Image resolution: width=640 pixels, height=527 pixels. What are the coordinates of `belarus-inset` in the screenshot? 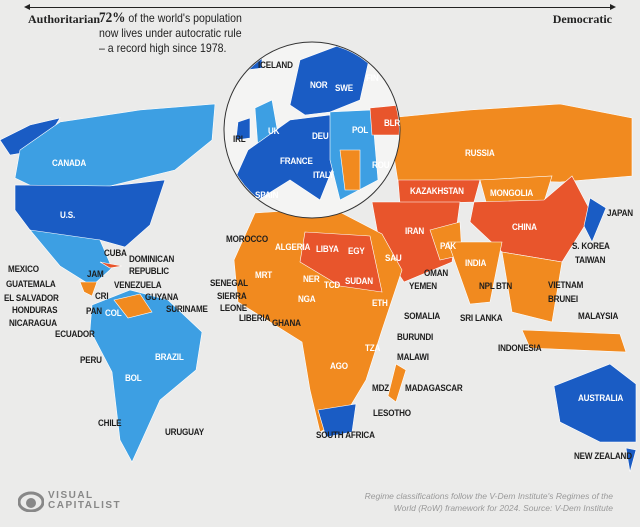 It's located at (384, 120).